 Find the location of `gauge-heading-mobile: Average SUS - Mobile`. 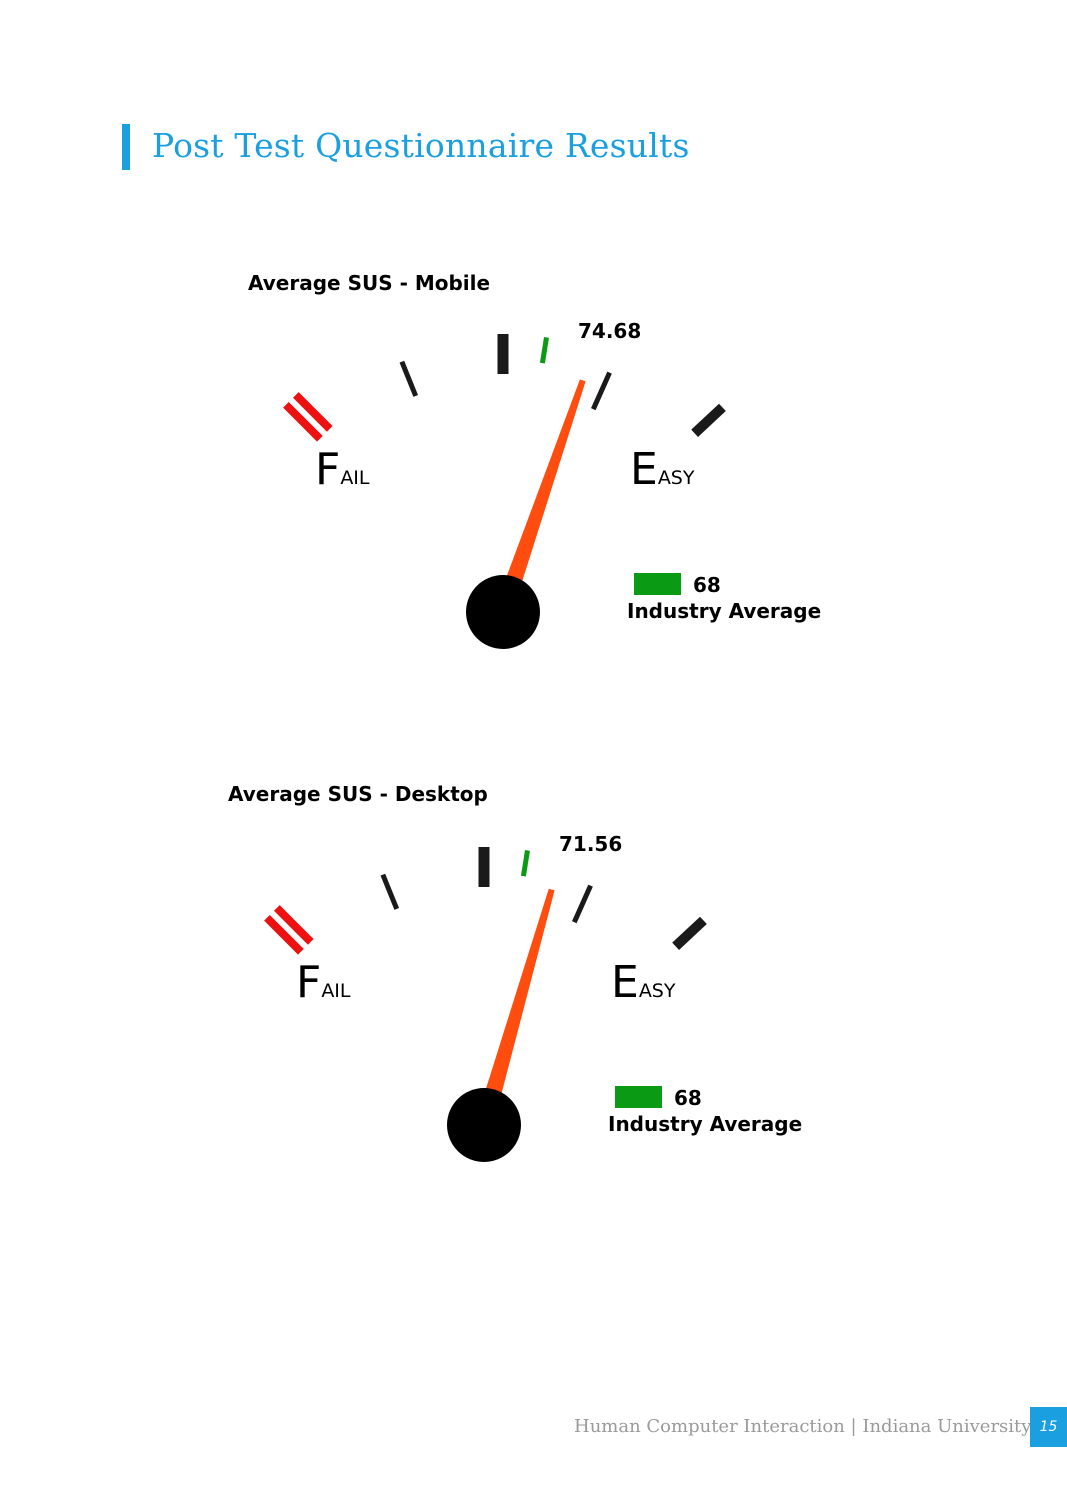

gauge-heading-mobile: Average SUS - Mobile is located at coordinates (369, 283).